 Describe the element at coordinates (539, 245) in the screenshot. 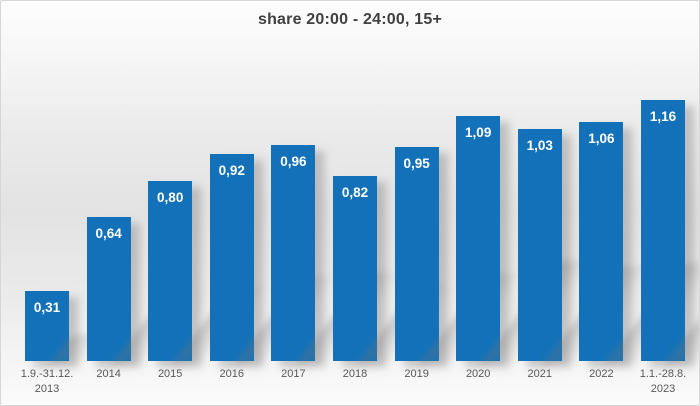

I see `bar: 1,03` at that location.